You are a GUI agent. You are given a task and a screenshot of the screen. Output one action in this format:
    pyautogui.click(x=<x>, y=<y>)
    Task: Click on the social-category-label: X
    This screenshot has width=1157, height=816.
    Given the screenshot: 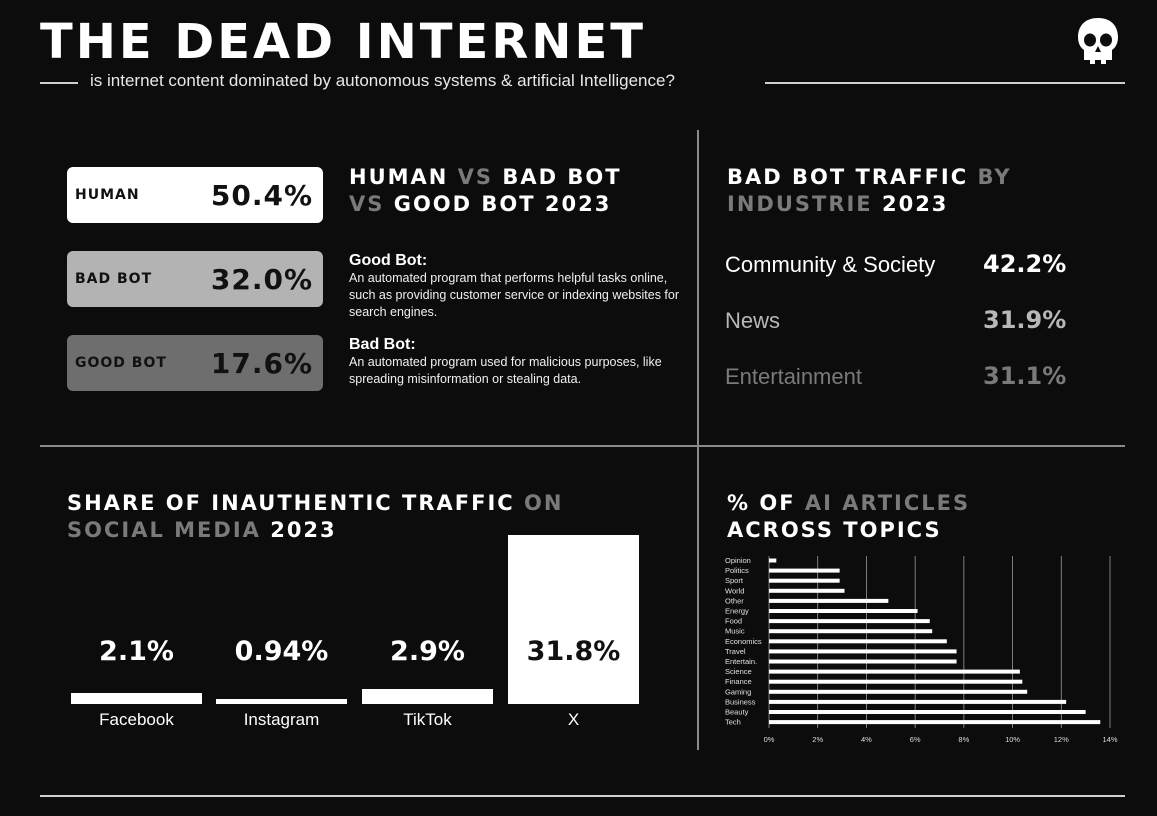 What is the action you would take?
    pyautogui.click(x=573, y=719)
    